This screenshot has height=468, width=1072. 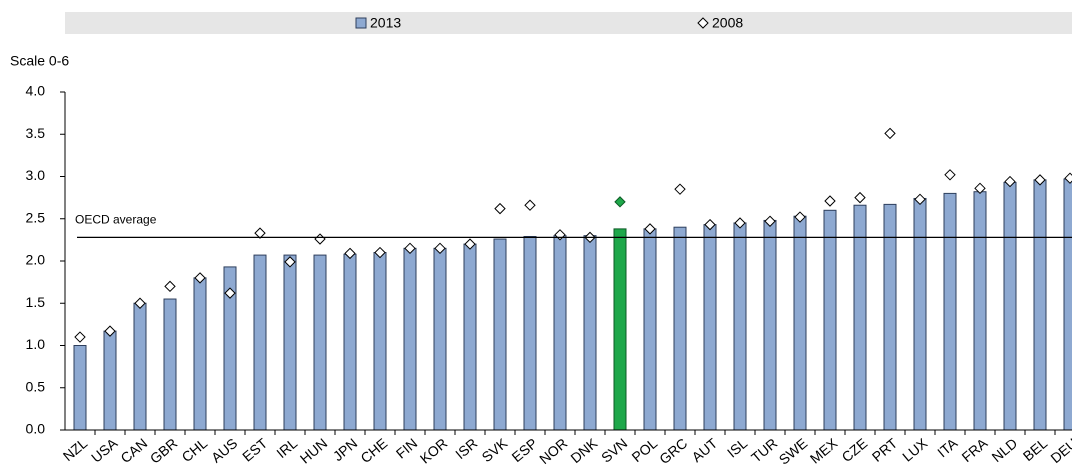 I want to click on y-tick-label: 3.0, so click(x=36, y=175).